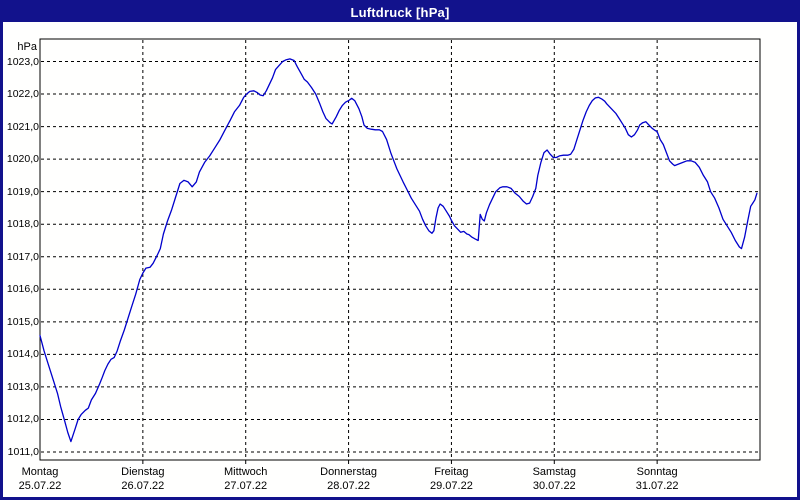 The image size is (800, 500). What do you see at coordinates (22, 321) in the screenshot?
I see `y-tick-label: 1015,0` at bounding box center [22, 321].